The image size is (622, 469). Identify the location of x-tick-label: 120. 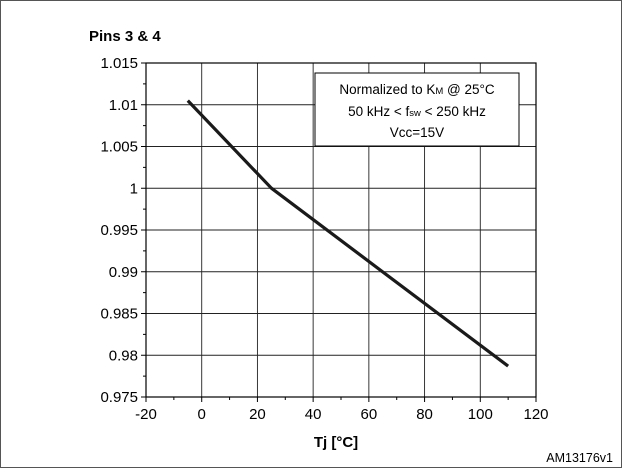
(535, 414).